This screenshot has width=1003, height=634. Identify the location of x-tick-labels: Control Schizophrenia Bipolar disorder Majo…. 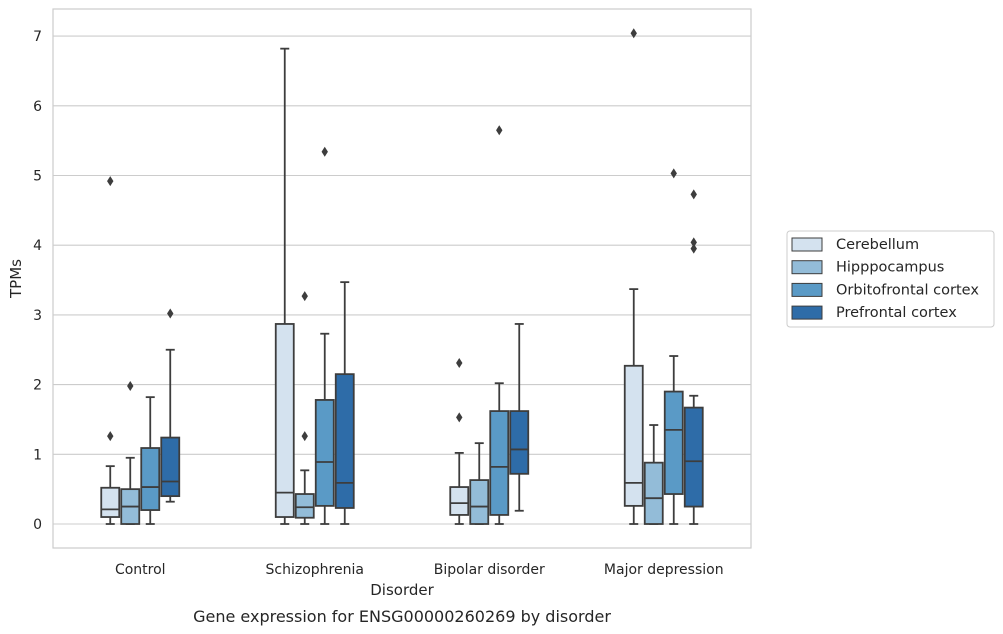
(419, 570).